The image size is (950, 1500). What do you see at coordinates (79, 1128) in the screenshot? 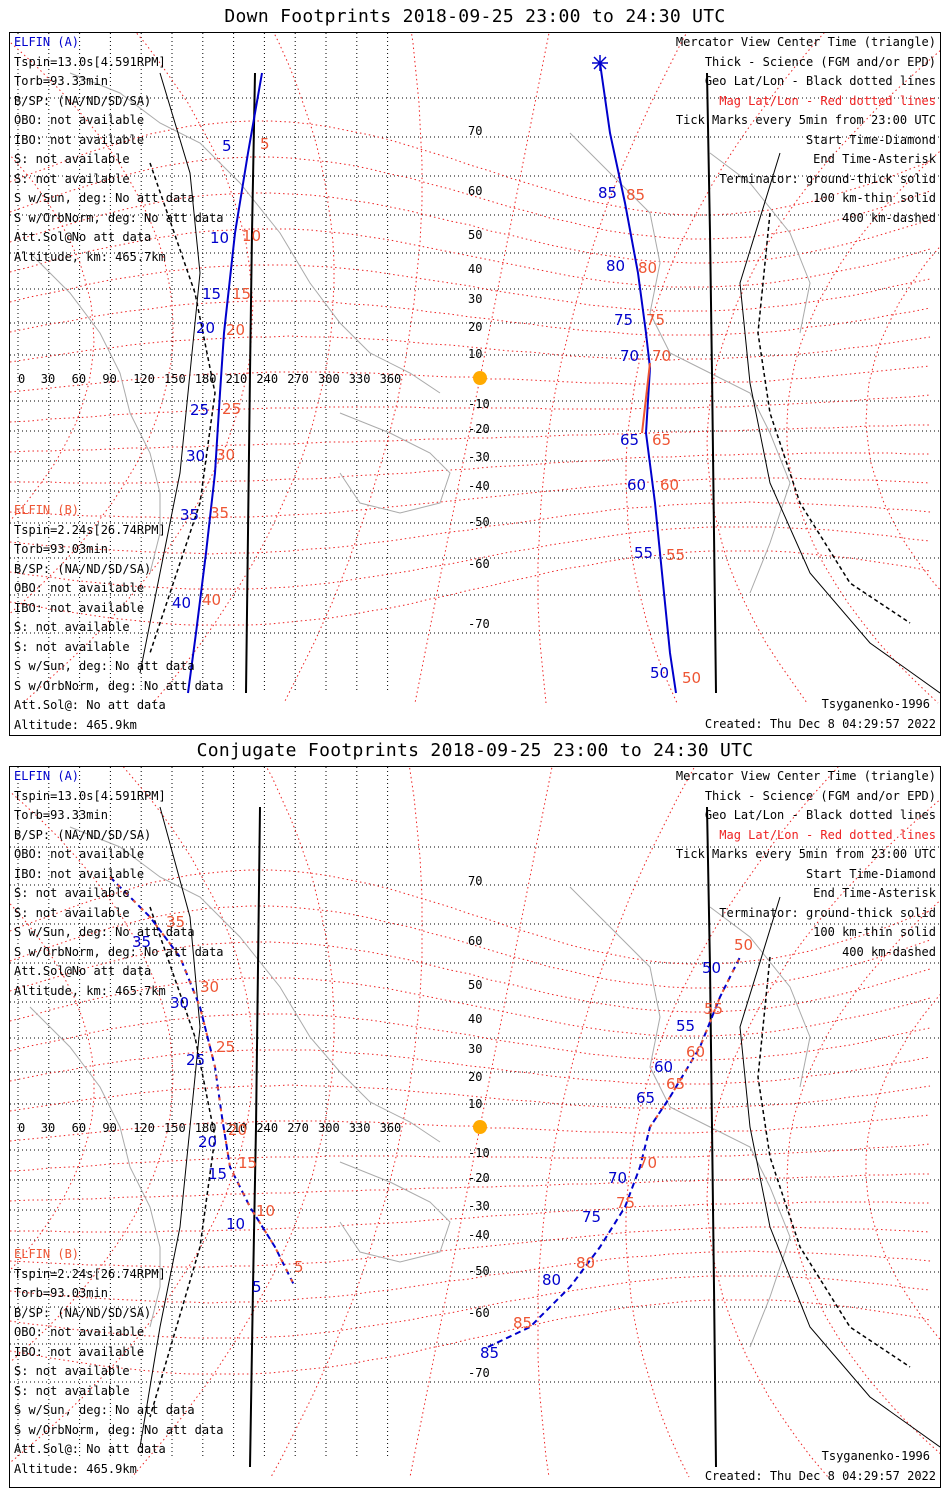
I see `longitude-label: 60` at bounding box center [79, 1128].